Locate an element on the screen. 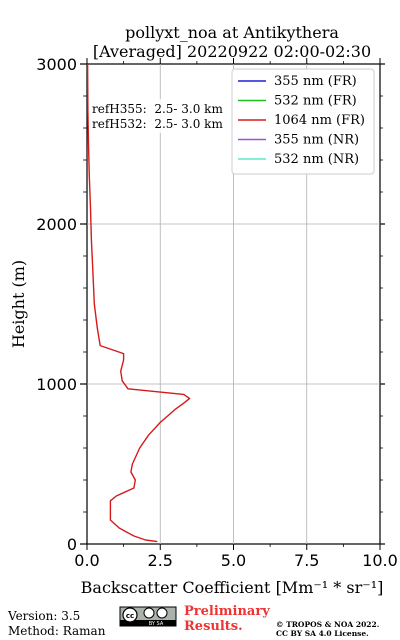 The width and height of the screenshot is (400, 640). y-tick-label: 0 is located at coordinates (72, 544).